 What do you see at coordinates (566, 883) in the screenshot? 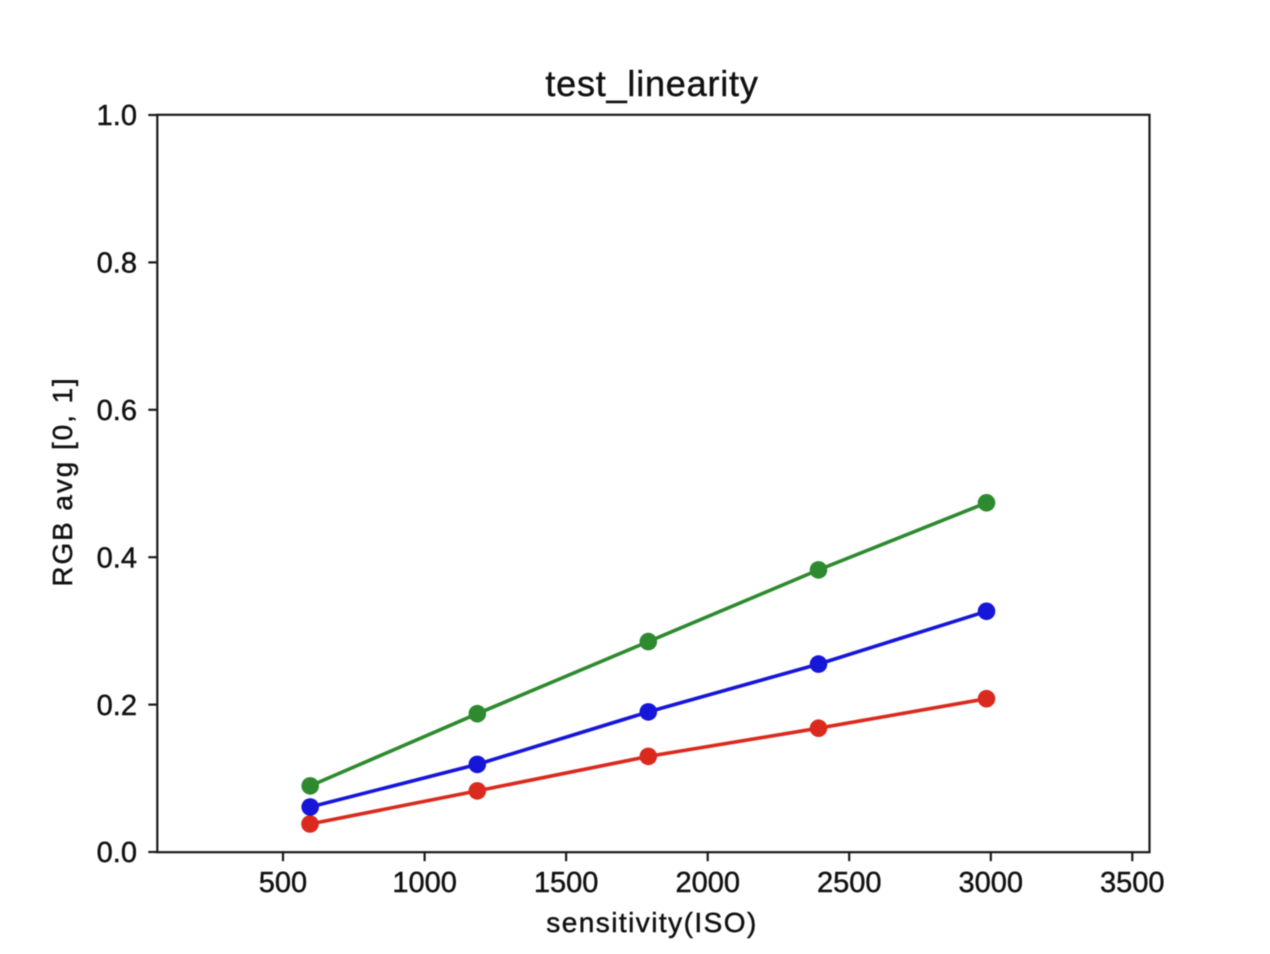
I see `svg-text: 1500` at bounding box center [566, 883].